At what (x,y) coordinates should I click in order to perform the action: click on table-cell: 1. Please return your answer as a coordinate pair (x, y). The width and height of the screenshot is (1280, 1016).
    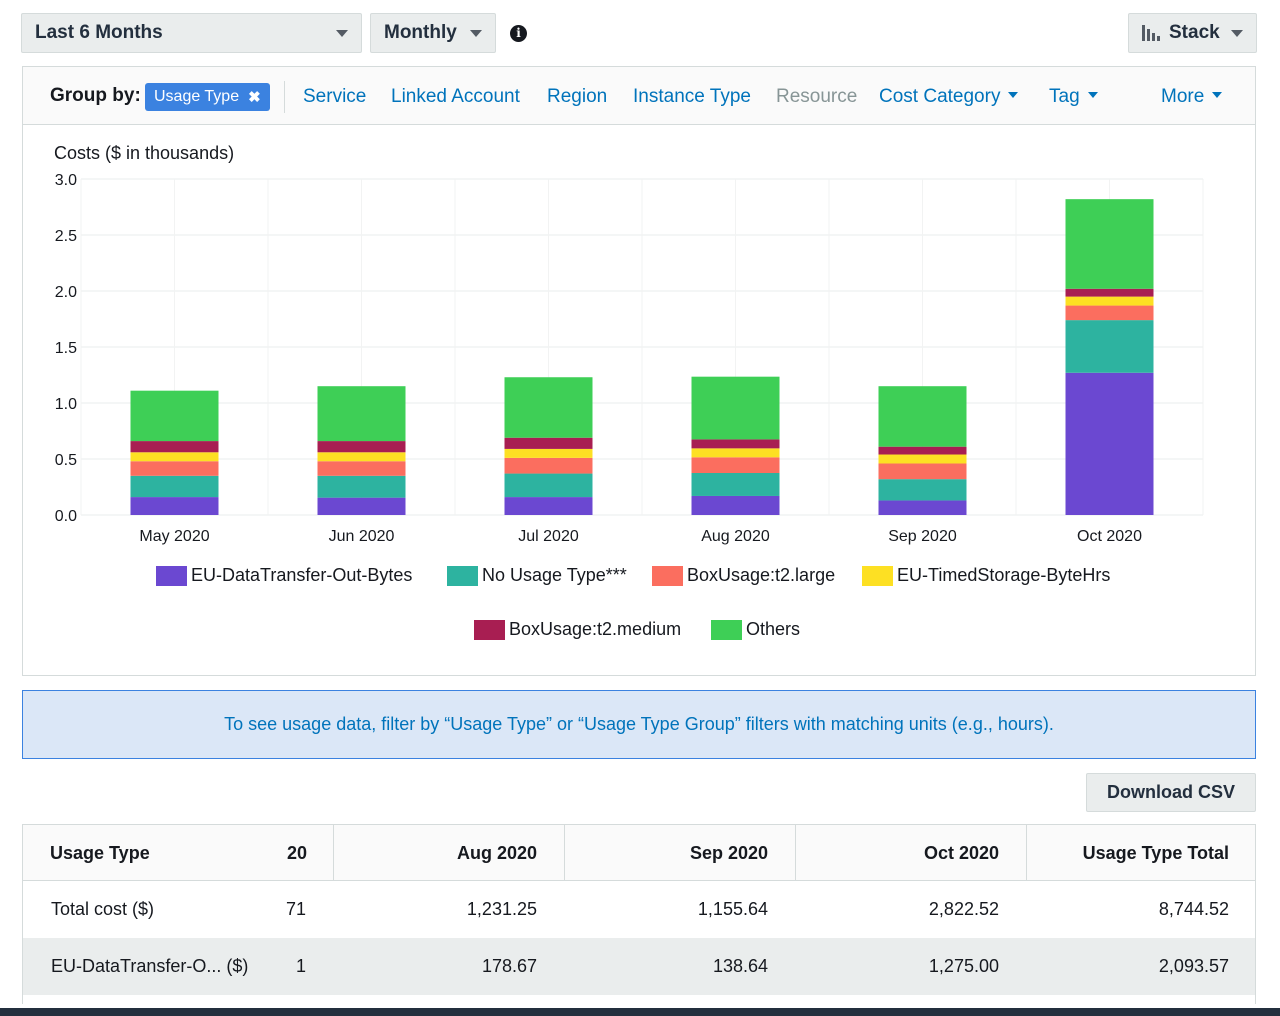
    Looking at the image, I should click on (300, 966).